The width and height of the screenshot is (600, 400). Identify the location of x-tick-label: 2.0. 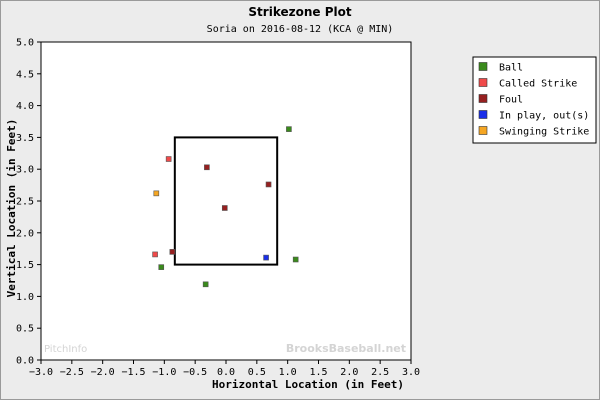
(349, 372).